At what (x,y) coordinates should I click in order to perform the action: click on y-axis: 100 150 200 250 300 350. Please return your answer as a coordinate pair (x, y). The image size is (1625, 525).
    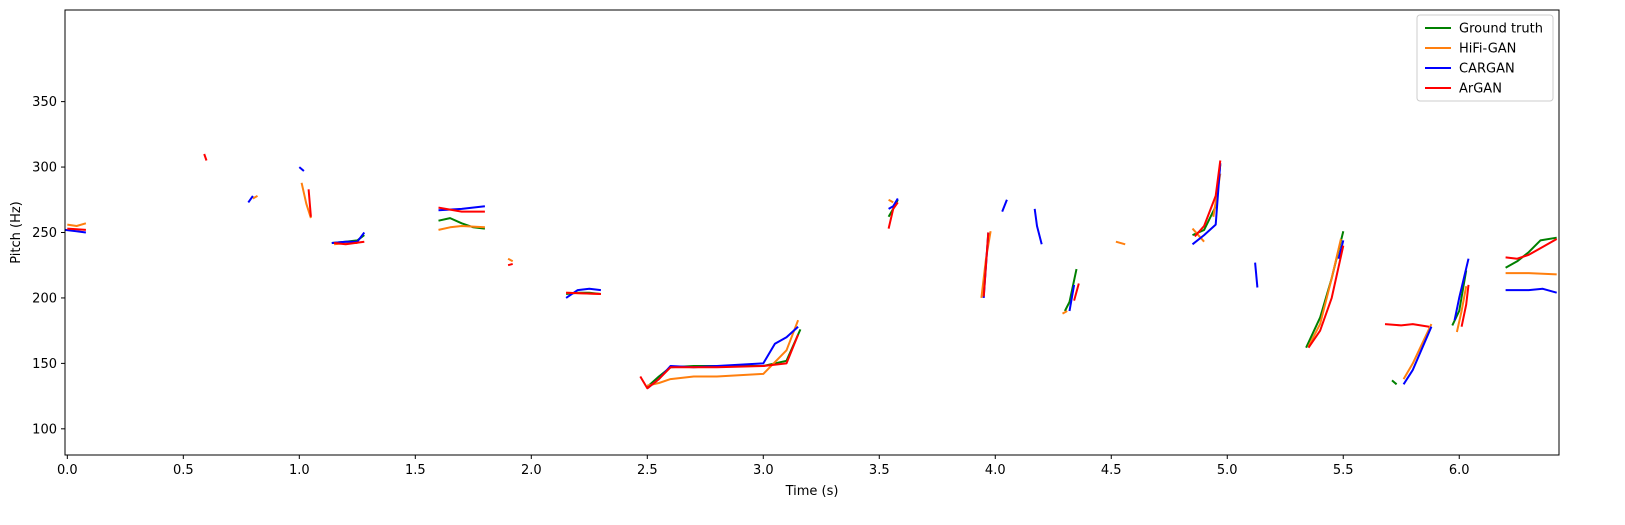
    Looking at the image, I should click on (48, 266).